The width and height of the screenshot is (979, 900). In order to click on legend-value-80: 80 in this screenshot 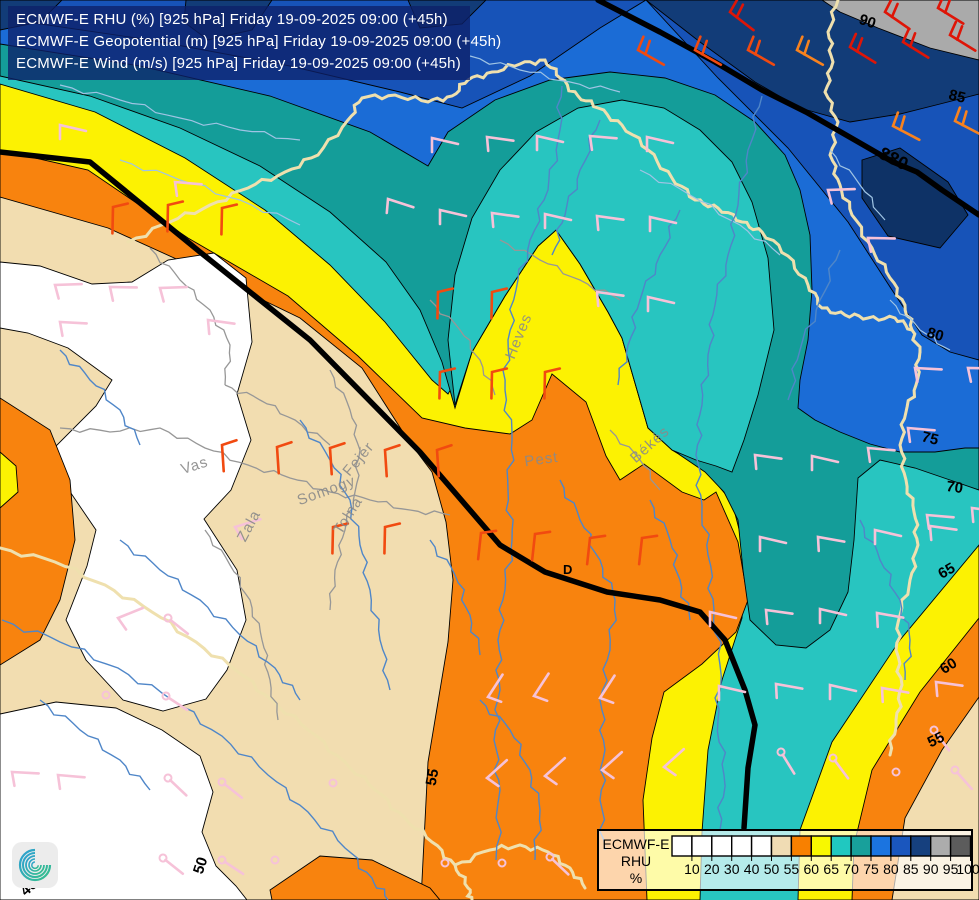, I will do `click(891, 869)`.